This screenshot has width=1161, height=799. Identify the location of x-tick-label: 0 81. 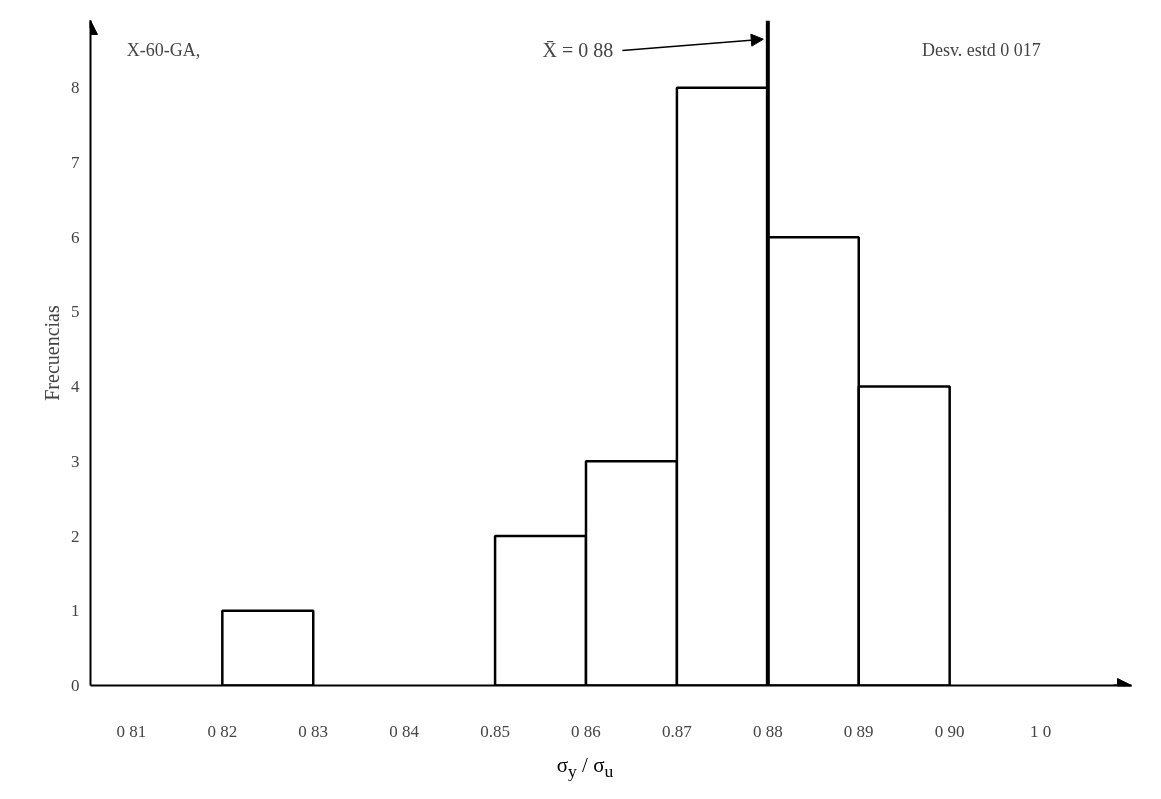
(131, 731).